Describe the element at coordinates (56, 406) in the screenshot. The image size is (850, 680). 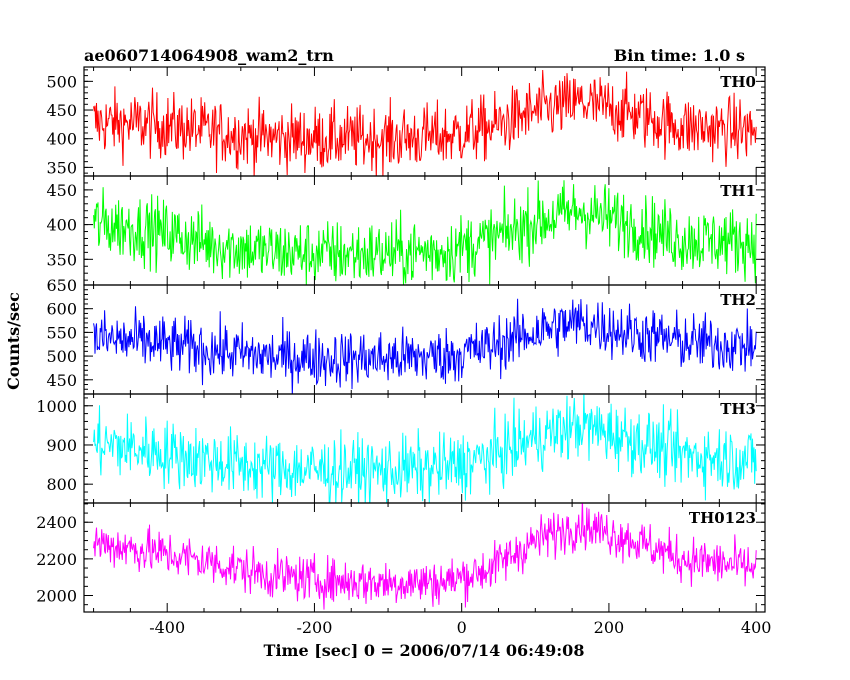
I see `y-tick-label: 1000` at that location.